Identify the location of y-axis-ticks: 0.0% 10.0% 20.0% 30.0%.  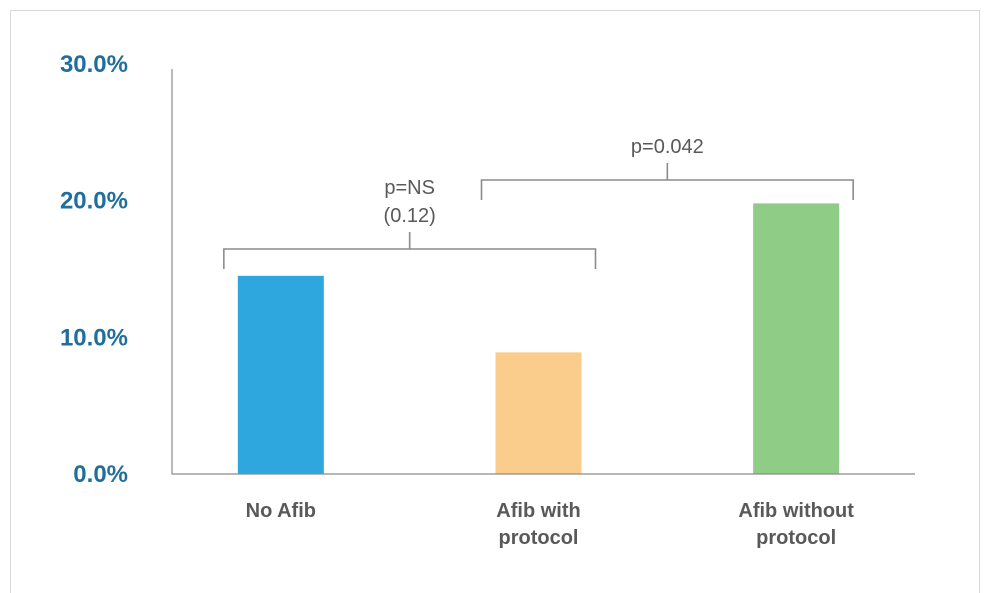
(94, 269).